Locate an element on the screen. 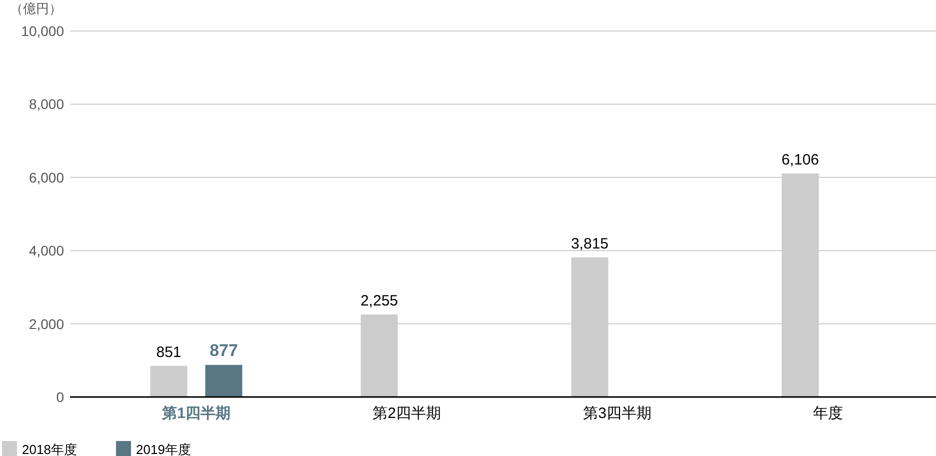  data-label: 877 is located at coordinates (224, 350).